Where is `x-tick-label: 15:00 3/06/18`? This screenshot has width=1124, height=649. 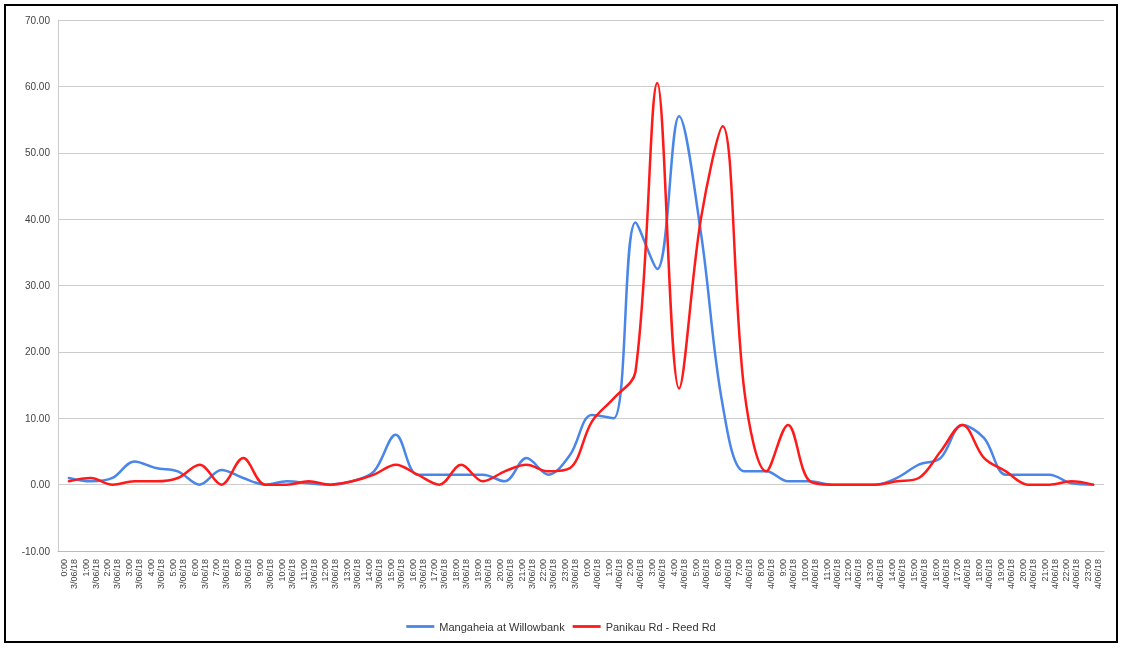
x-tick-label: 15:00 3/06/18 is located at coordinates (395, 574).